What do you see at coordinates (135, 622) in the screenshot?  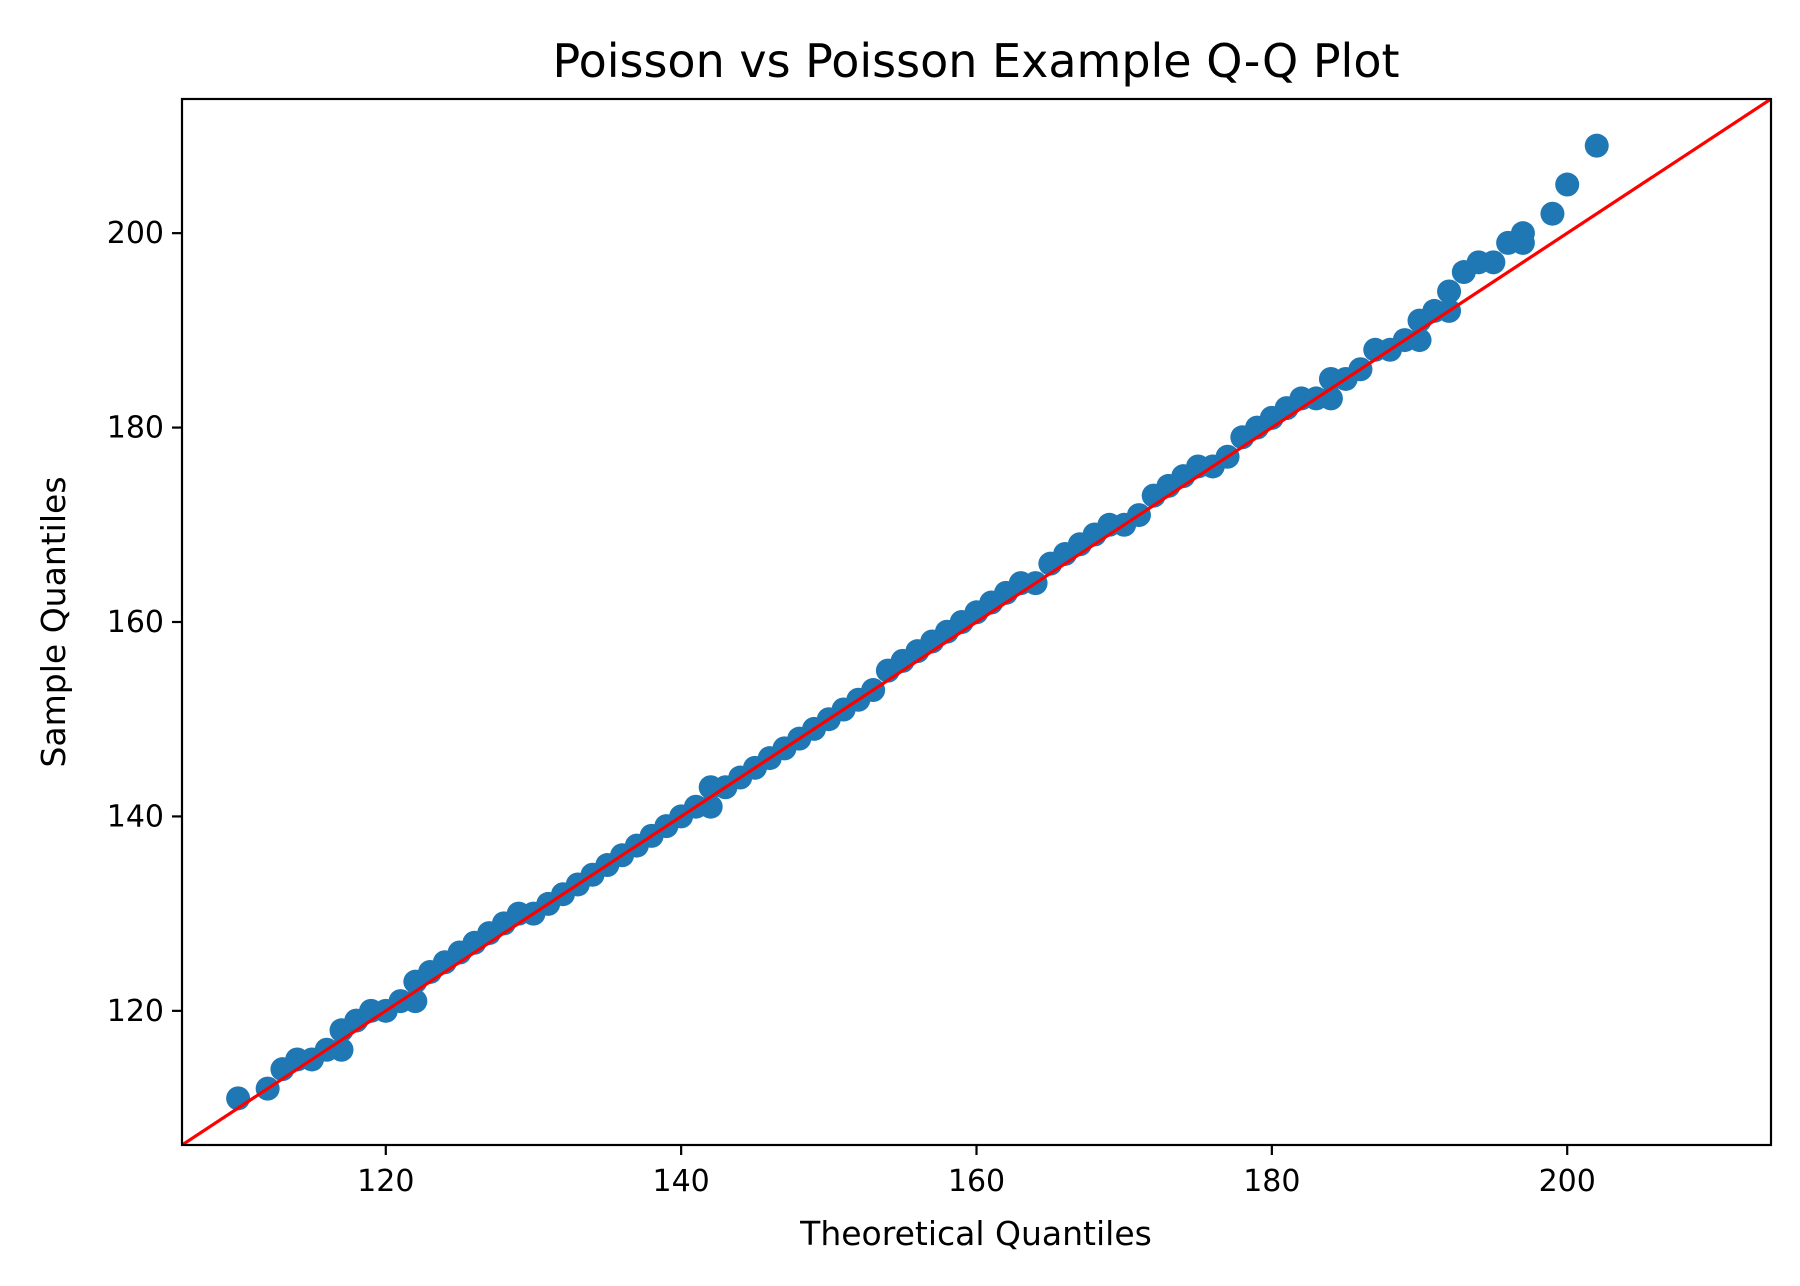 I see `y-tick-label: 160` at bounding box center [135, 622].